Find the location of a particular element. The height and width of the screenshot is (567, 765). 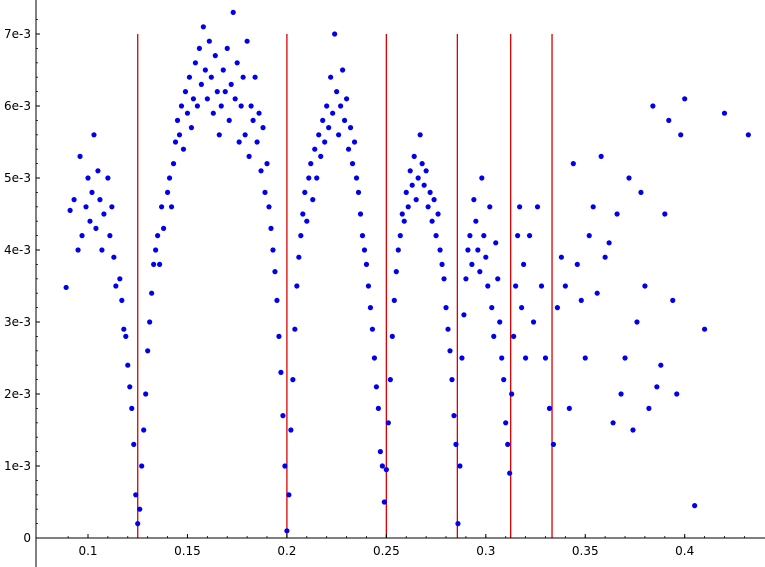

y-ticks: 0 1e-3 2e-3 3e-3 4e-3 5e-3 6e-3 7e-3 is located at coordinates (22, 282).